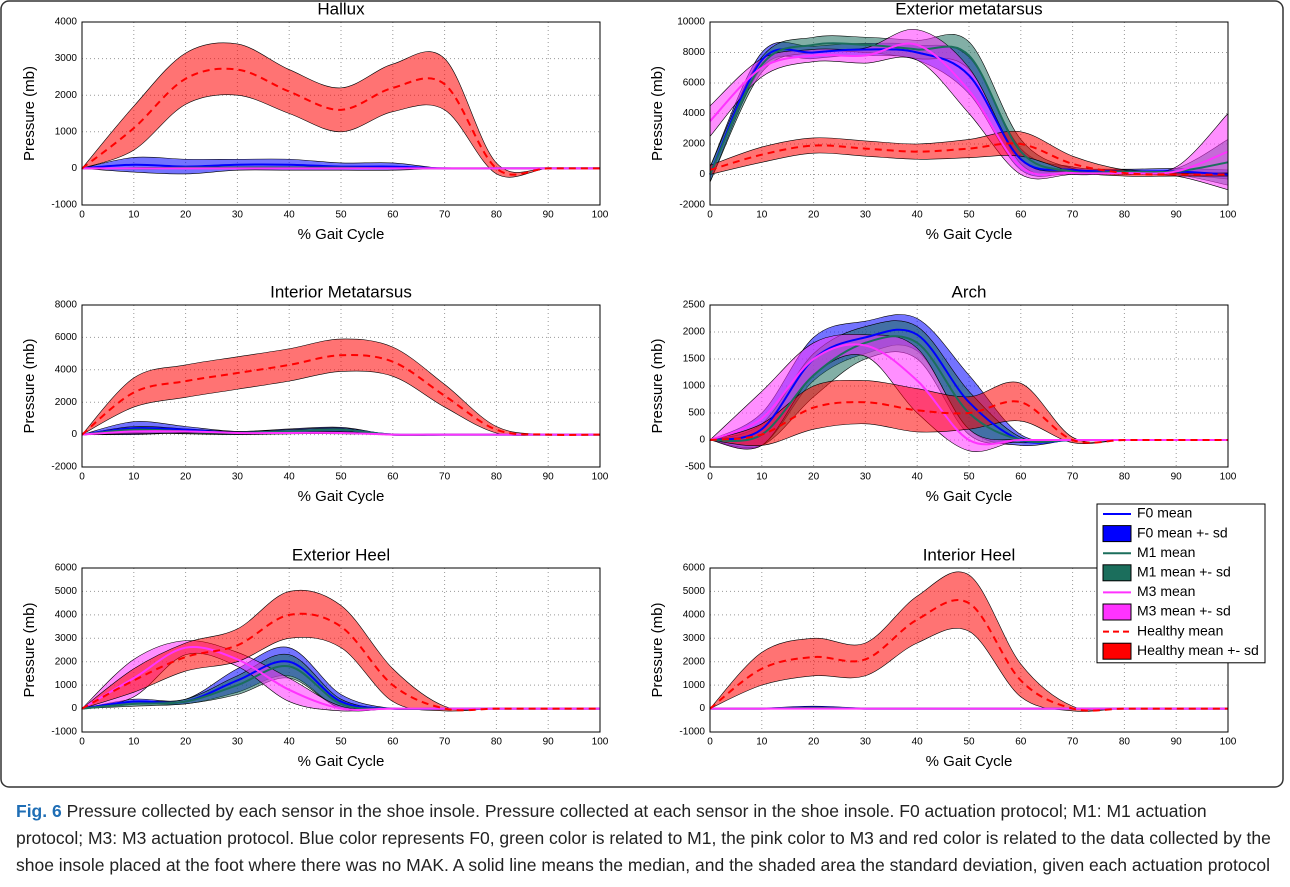 This screenshot has height=887, width=1290. Describe the element at coordinates (1166, 591) in the screenshot. I see `legend-label: M3 mean` at that location.